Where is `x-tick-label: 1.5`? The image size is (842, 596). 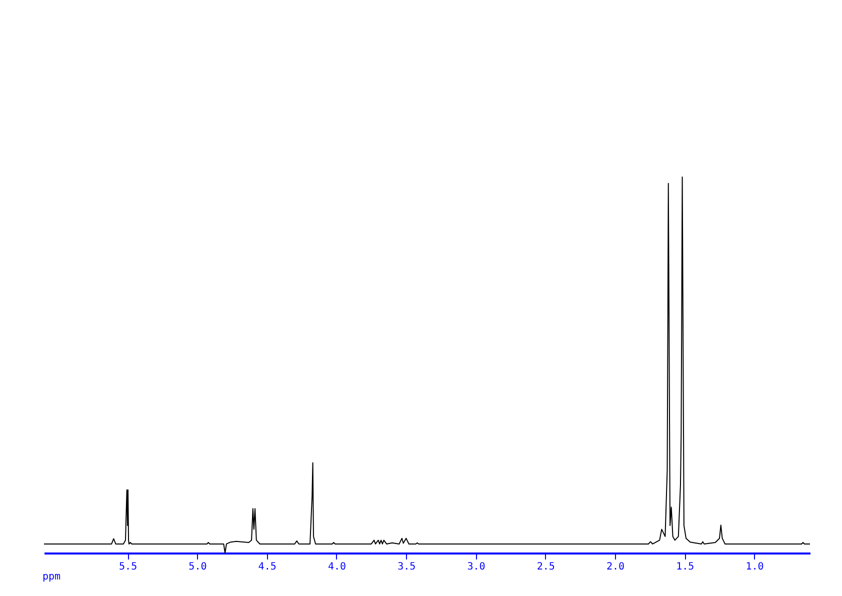 x-tick-label: 1.5 is located at coordinates (685, 567).